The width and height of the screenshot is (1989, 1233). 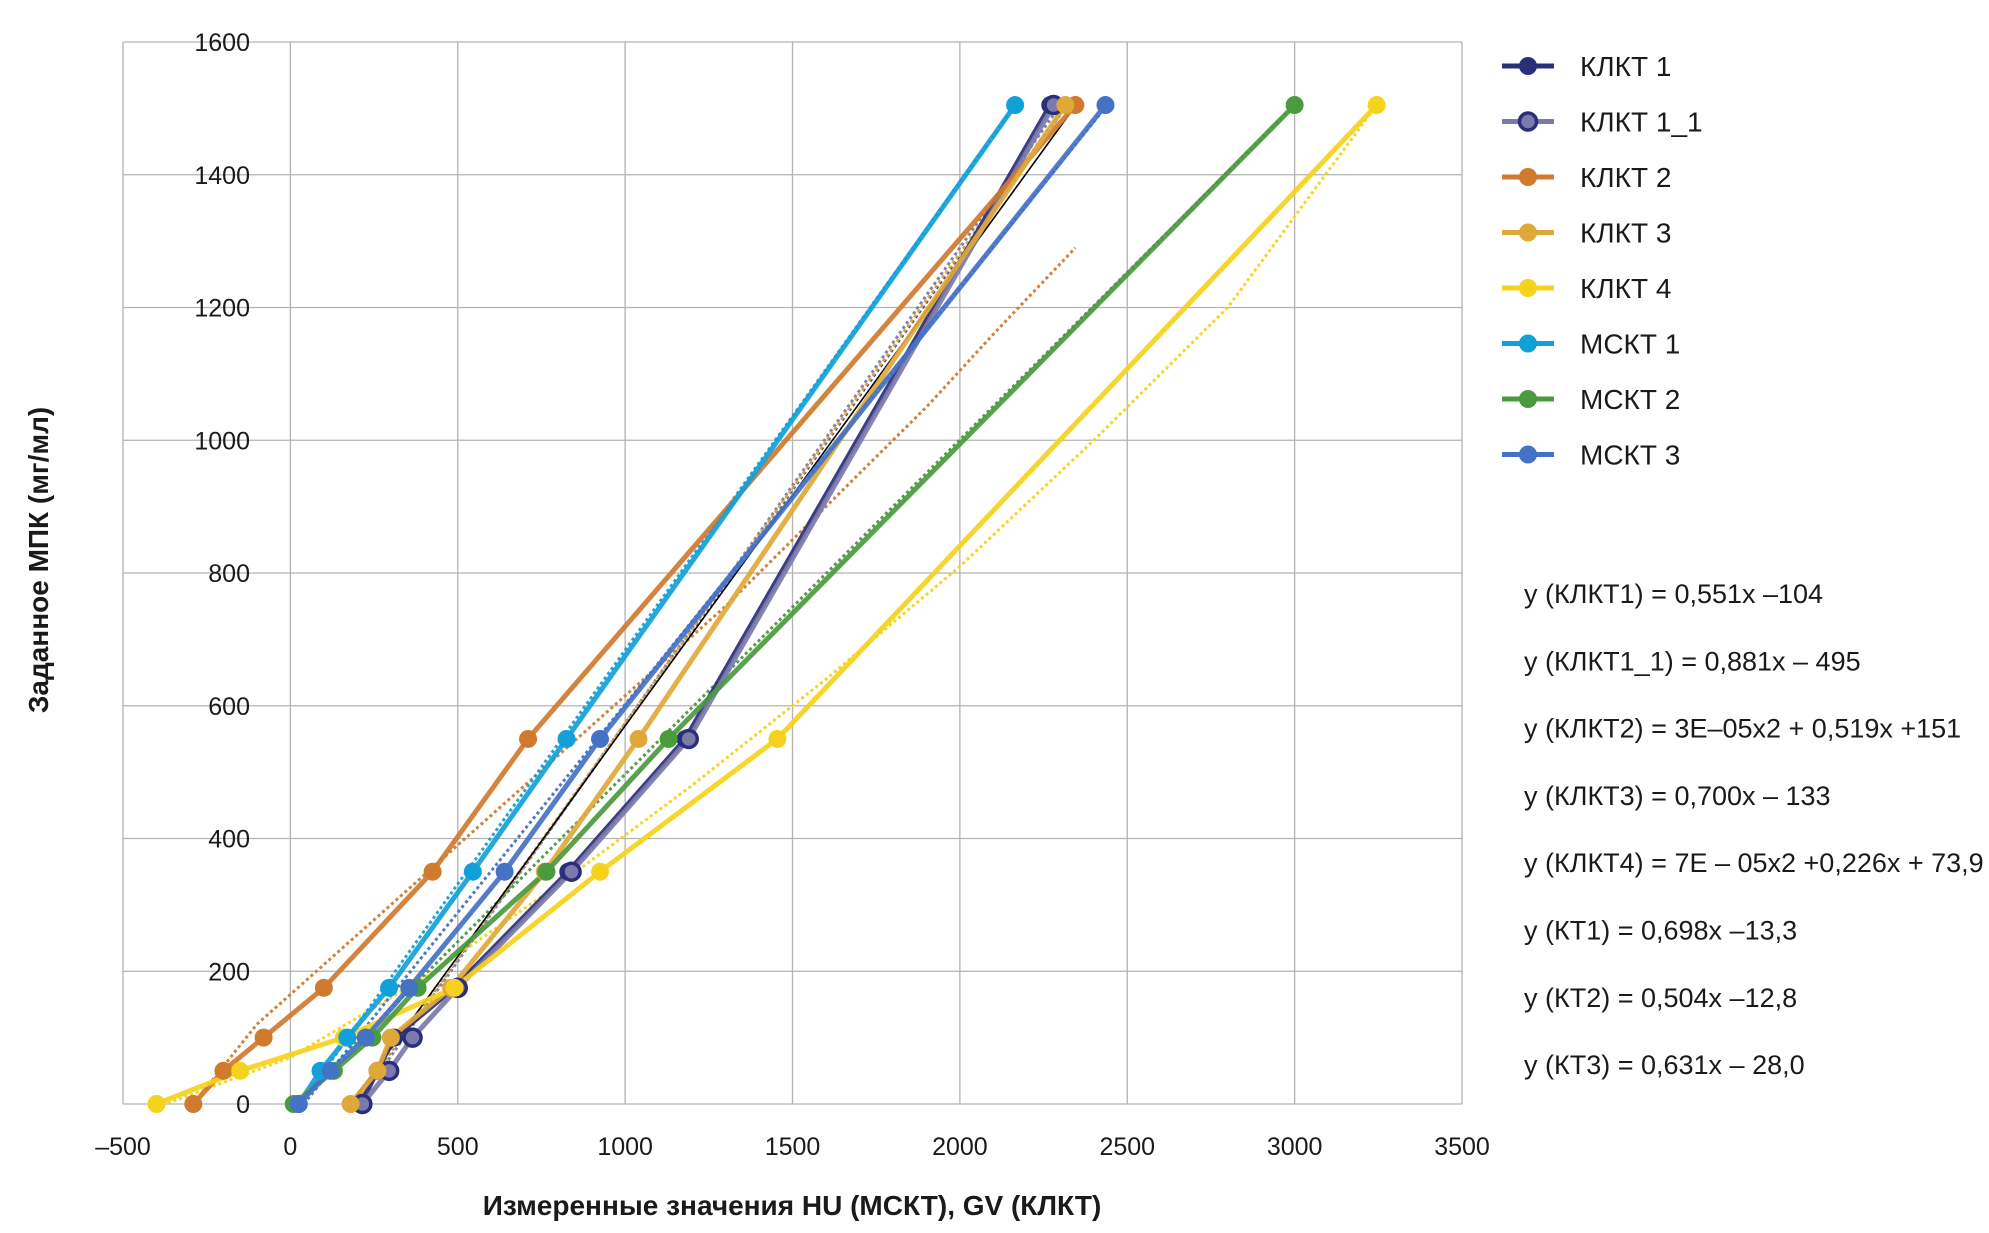 I want to click on y-tick-label: 1200, so click(x=222, y=309).